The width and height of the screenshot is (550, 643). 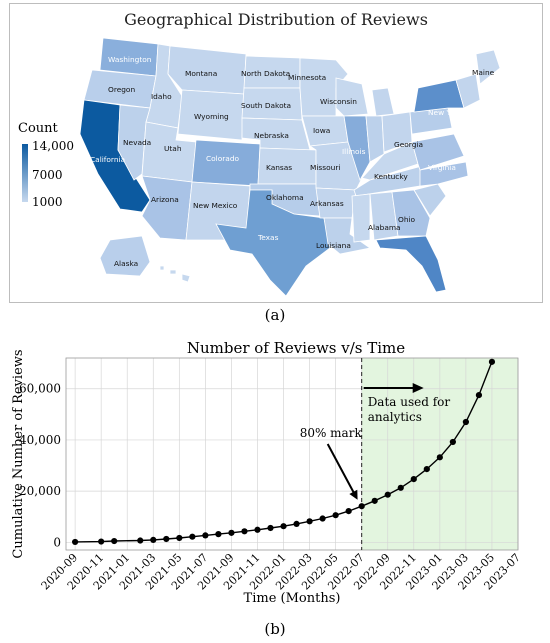 What do you see at coordinates (279, 167) in the screenshot?
I see `label-kansas: Kansas` at bounding box center [279, 167].